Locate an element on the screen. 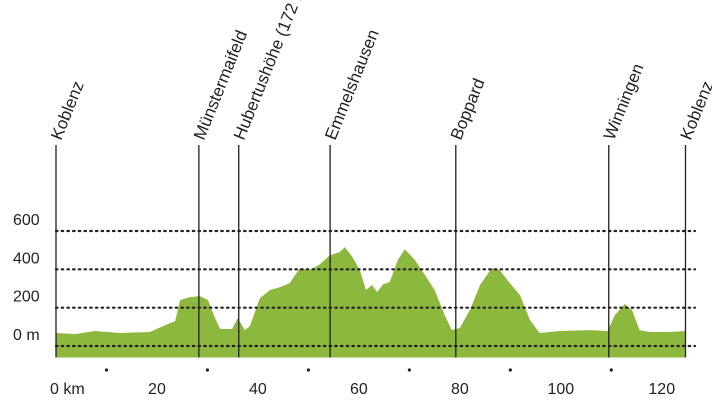 The width and height of the screenshot is (712, 412). x-tick-label: 100 is located at coordinates (560, 389).